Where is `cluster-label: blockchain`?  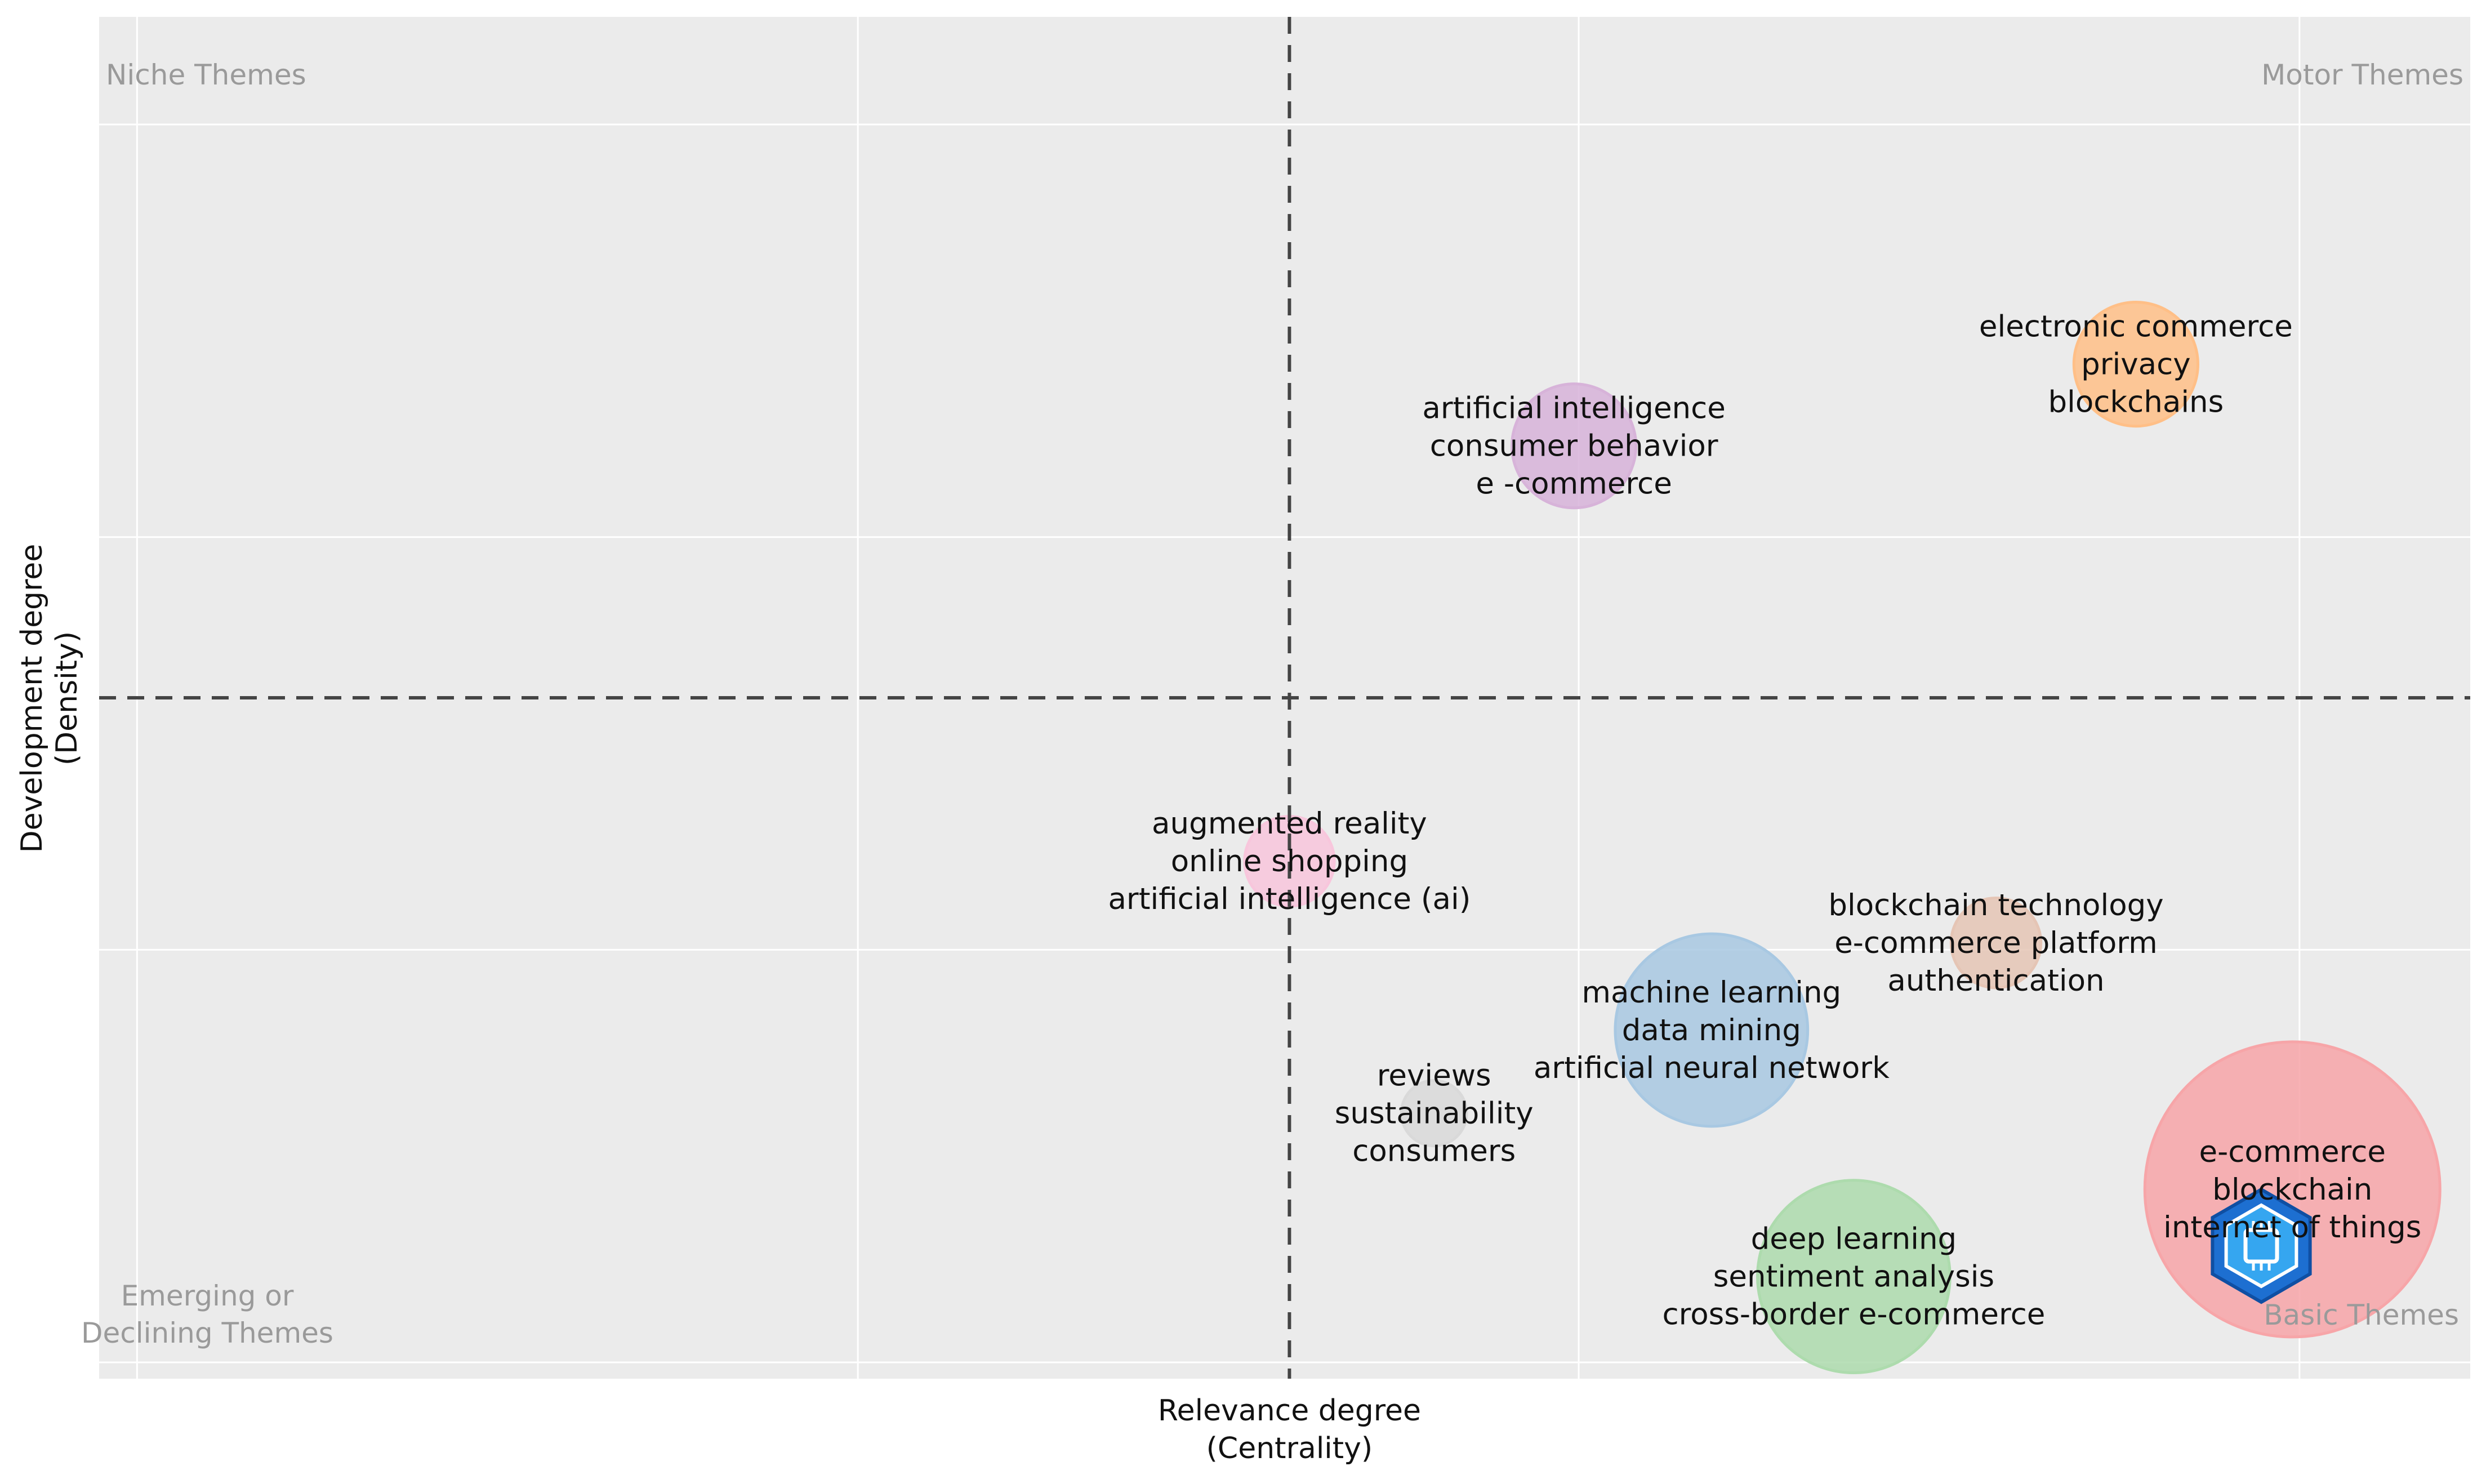 cluster-label: blockchain is located at coordinates (2292, 1190).